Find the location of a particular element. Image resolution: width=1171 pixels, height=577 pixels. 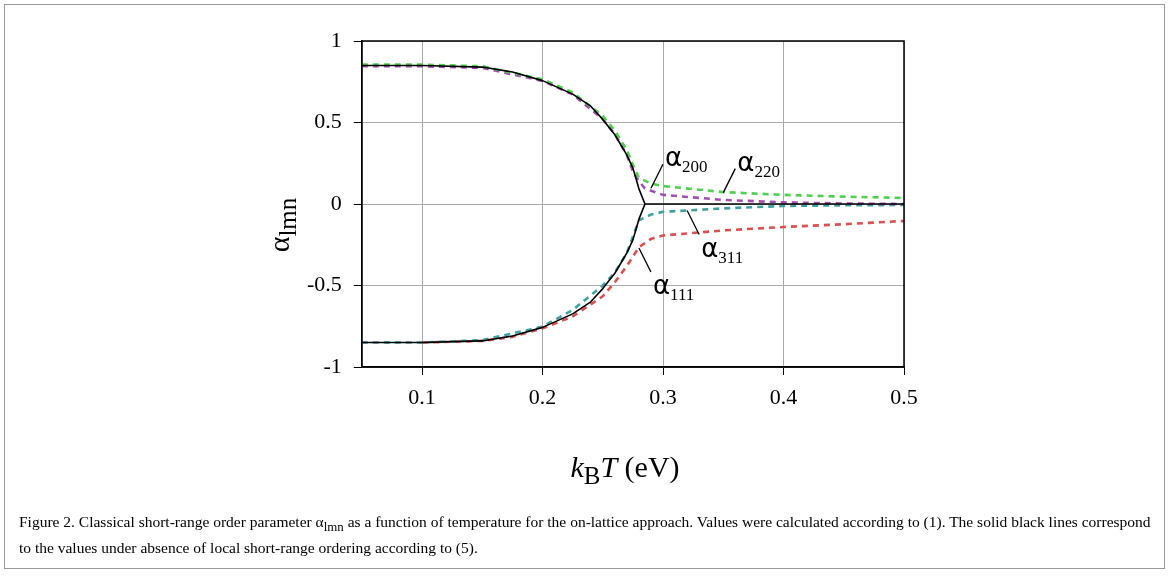

caption: Figure 2. Classical short-range order parameter α$_{lmn}$ as a function of temperature for the on-lattice approach. Values were calculated according to (1). The solid black lines correspond to the values under absence of local short-range ordering according to (5). is located at coordinates (585, 535).